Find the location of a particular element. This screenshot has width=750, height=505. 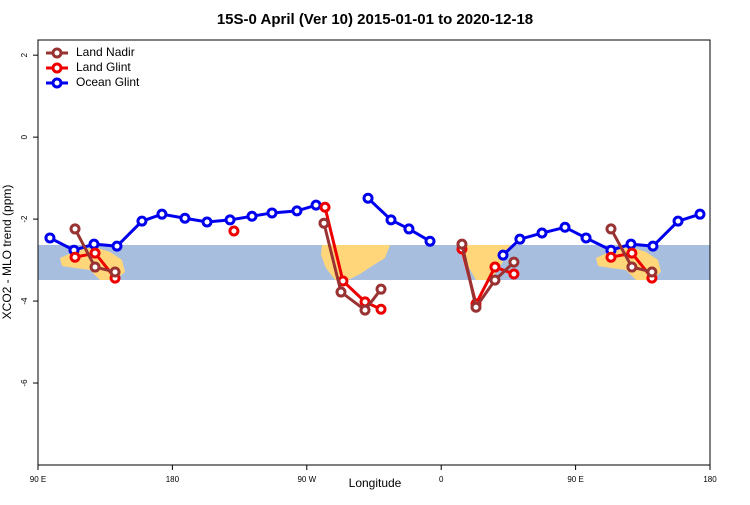

legend-label: Land Glint is located at coordinates (103, 67).